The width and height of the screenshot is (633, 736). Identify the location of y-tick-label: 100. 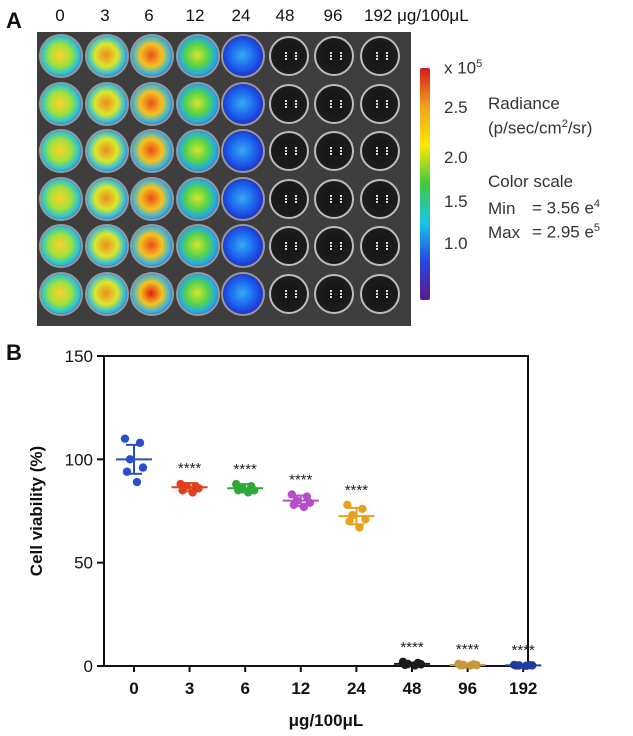
(79, 459).